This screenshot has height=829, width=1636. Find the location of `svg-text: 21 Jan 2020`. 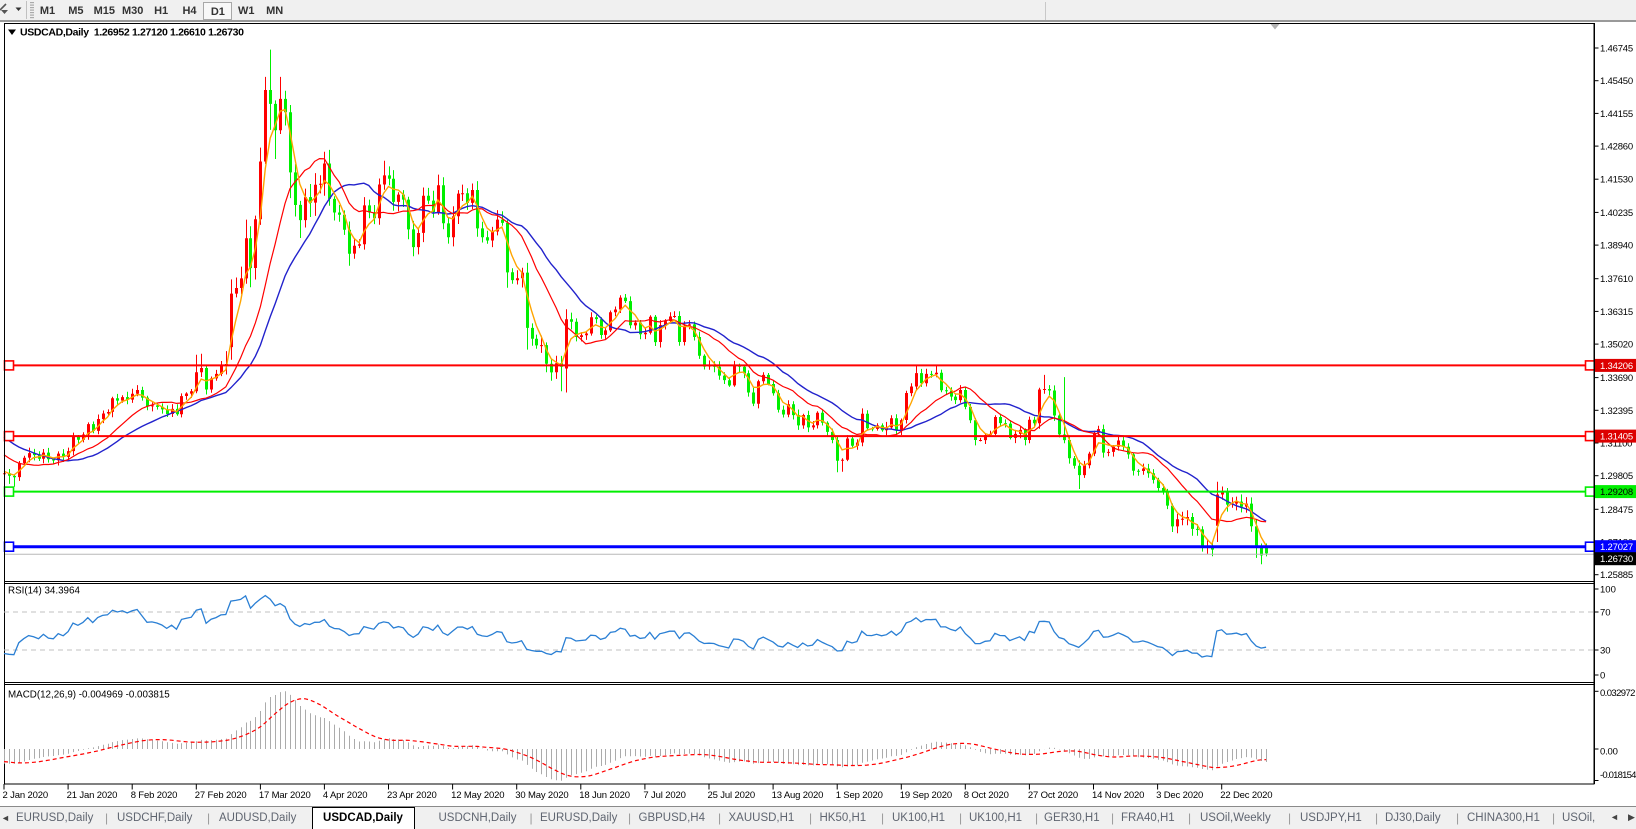

svg-text: 21 Jan 2020 is located at coordinates (92, 795).